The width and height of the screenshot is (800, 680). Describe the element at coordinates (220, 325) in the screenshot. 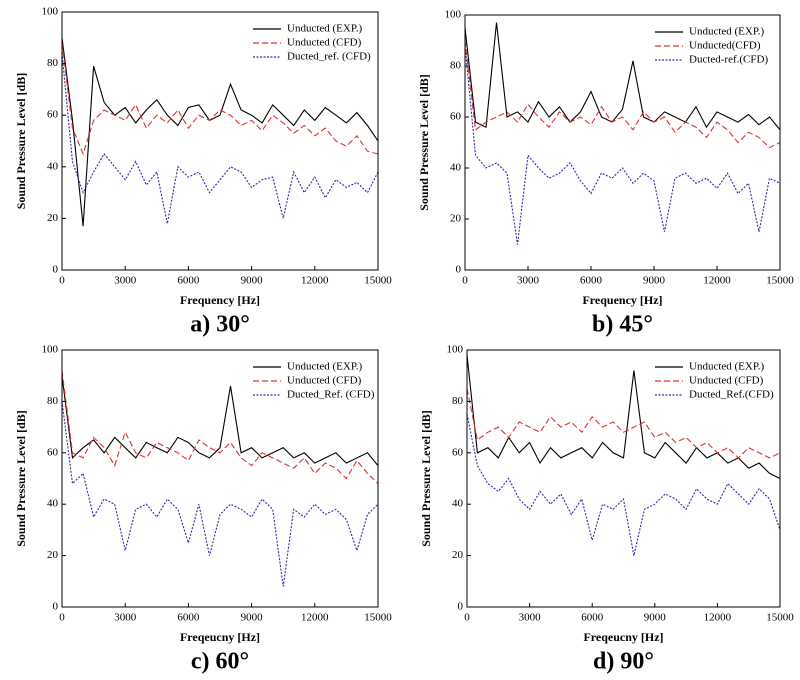

I see `chart-title: a) 30°` at that location.